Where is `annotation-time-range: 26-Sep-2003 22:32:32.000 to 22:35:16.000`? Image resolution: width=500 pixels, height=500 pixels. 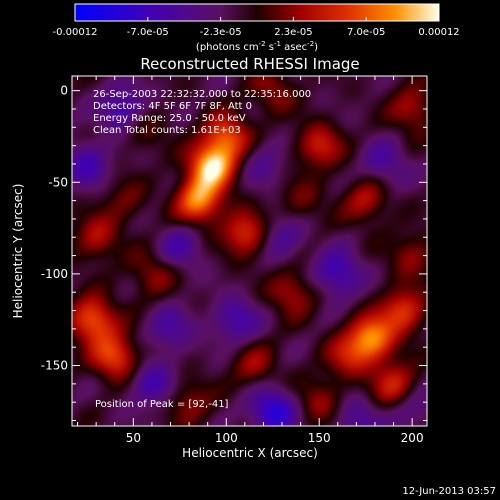 annotation-time-range: 26-Sep-2003 22:32:32.000 to 22:35:16.000 is located at coordinates (202, 94).